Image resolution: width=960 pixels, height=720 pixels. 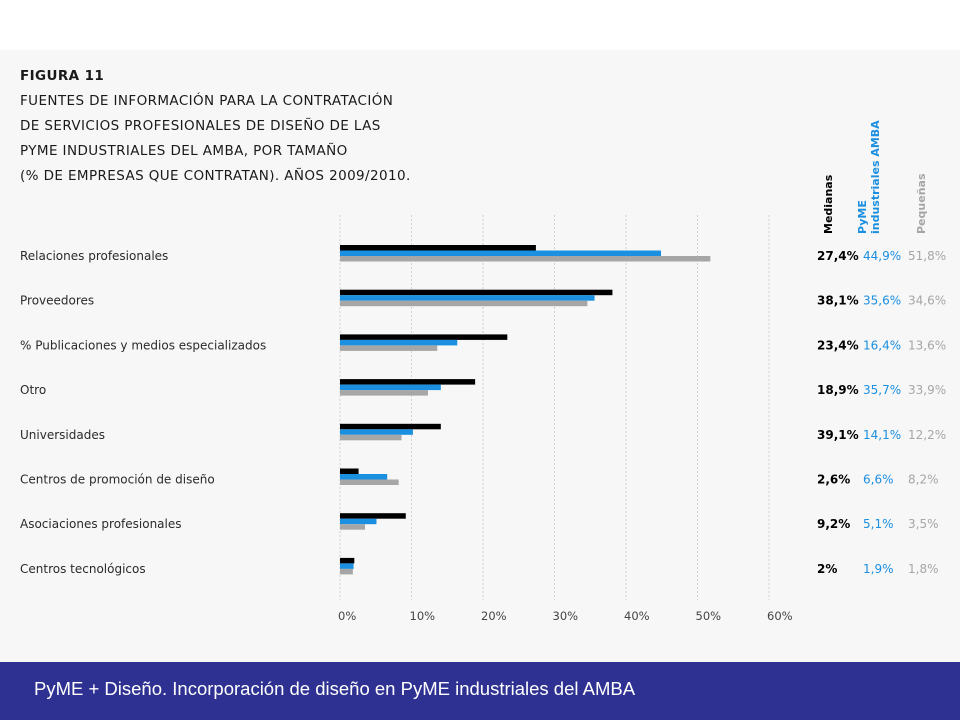 What do you see at coordinates (882, 435) in the screenshot?
I see `data-label: 14,1%` at bounding box center [882, 435].